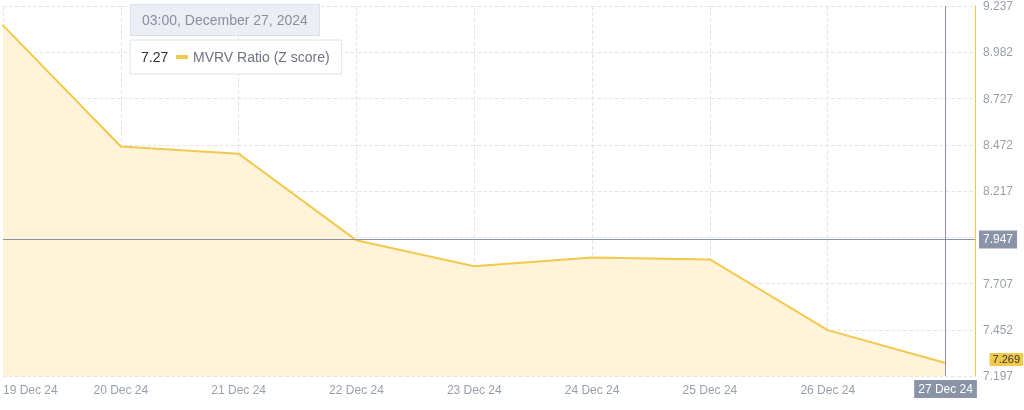 Image resolution: width=1024 pixels, height=410 pixels. I want to click on x-tick-label: 25 Dec 24, so click(710, 390).